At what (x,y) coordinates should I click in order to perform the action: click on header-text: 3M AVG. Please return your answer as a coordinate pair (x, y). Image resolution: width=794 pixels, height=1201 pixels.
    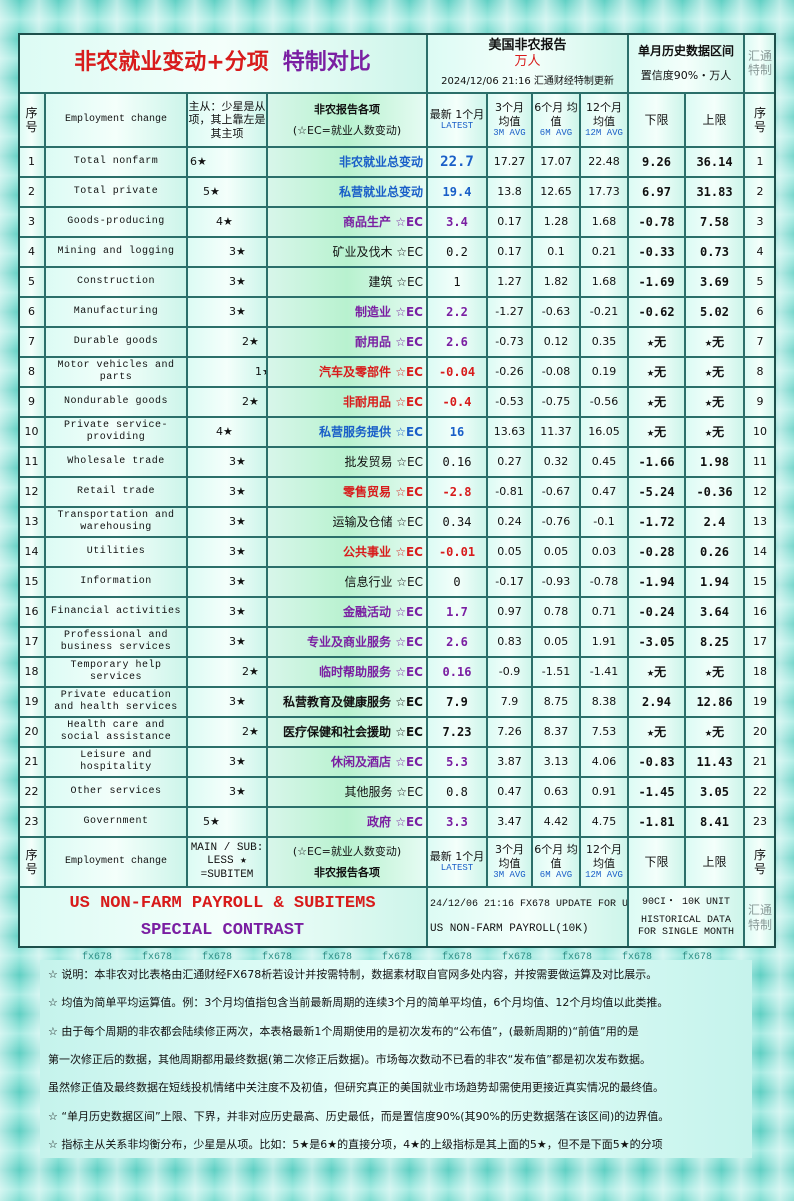
    Looking at the image, I should click on (509, 874).